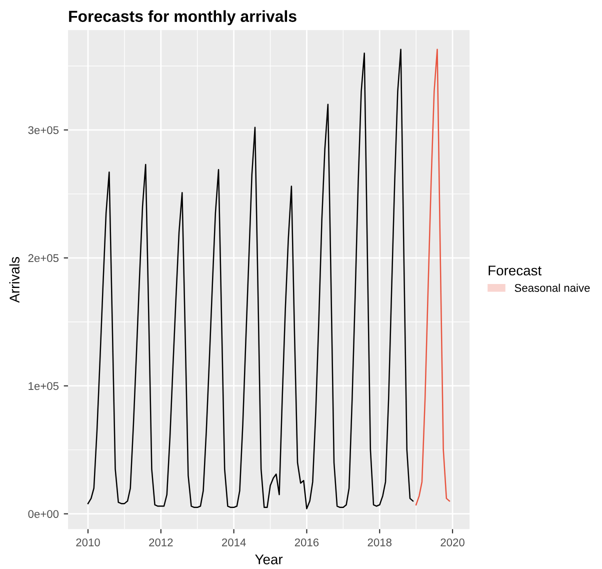  What do you see at coordinates (43, 514) in the screenshot?
I see `y-tick-label: 0e+00` at bounding box center [43, 514].